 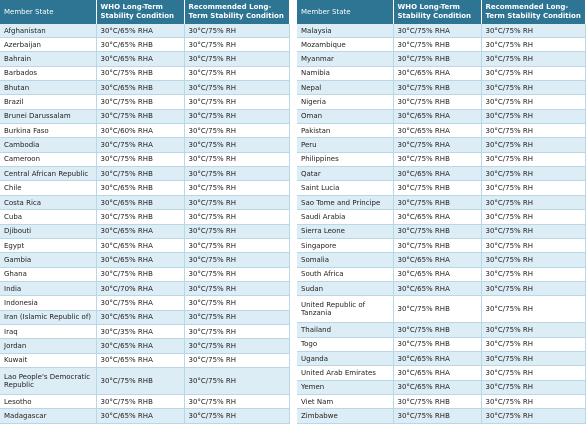 What do you see at coordinates (48, 160) in the screenshot?
I see `member-state: Cameroon` at bounding box center [48, 160].